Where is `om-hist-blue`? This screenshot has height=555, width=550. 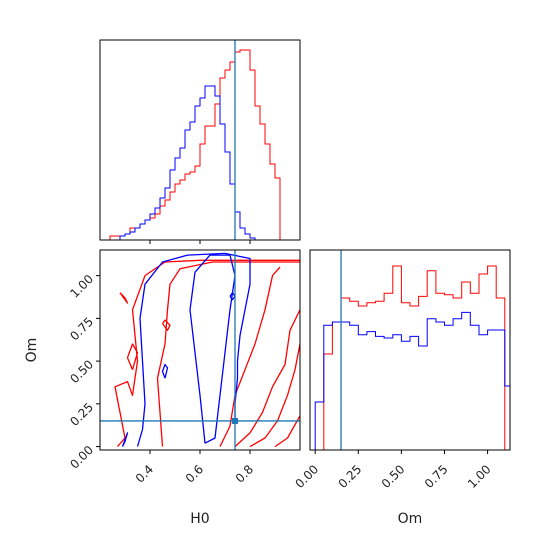
om-hist-blue is located at coordinates (412, 380).